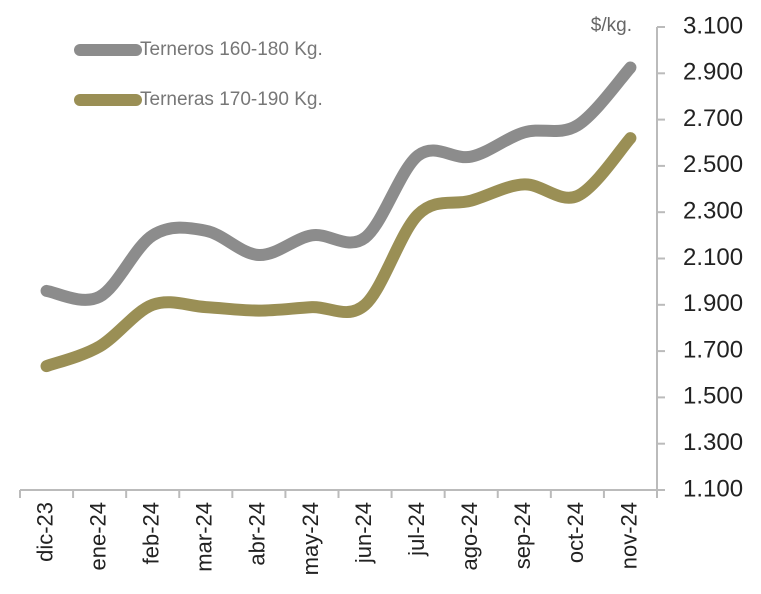  What do you see at coordinates (713, 164) in the screenshot?
I see `y-tick-label: 2.500` at bounding box center [713, 164].